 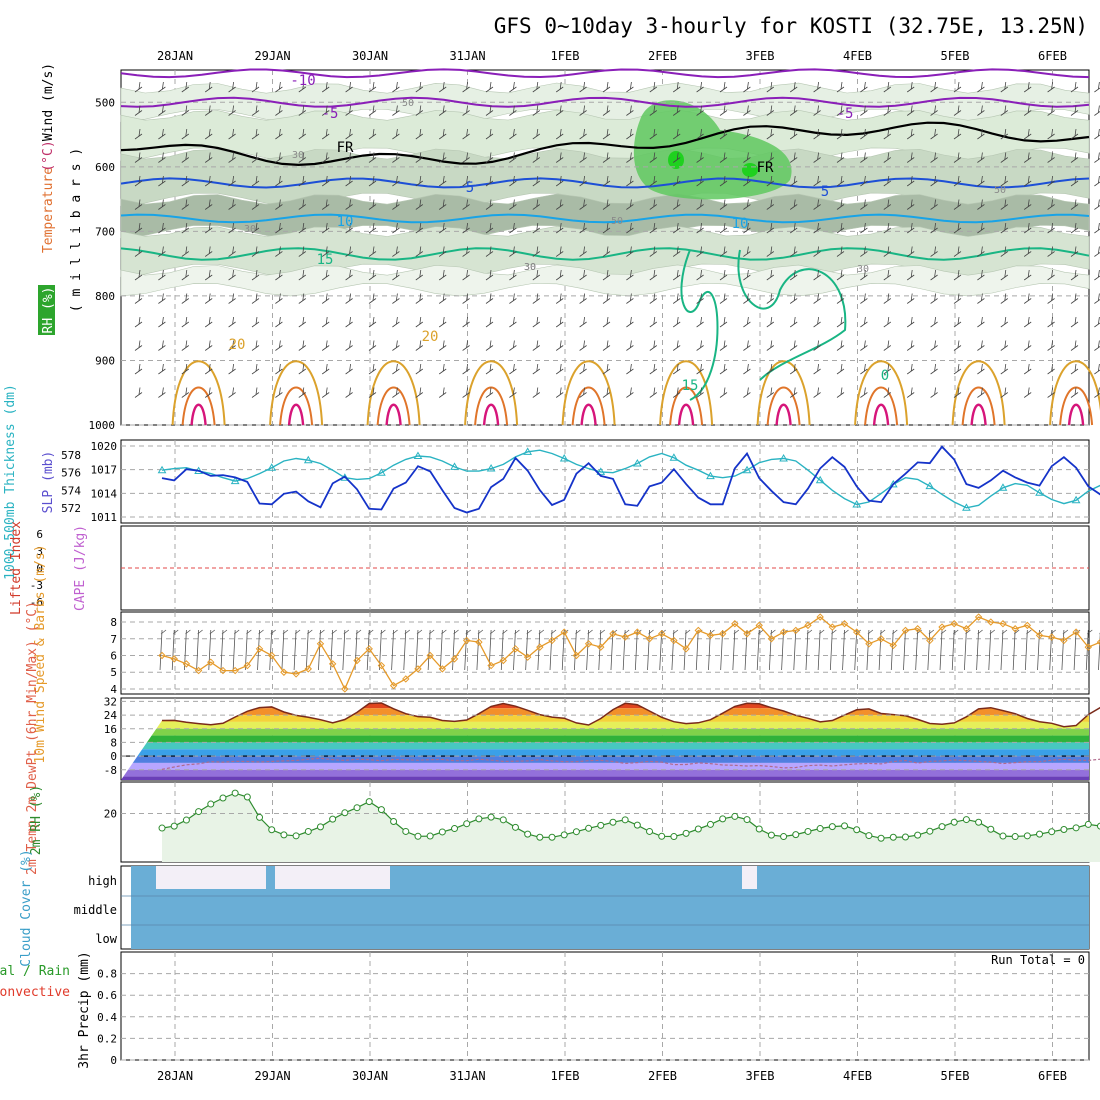 I want to click on slp-tick: 1014, so click(x=104, y=493).